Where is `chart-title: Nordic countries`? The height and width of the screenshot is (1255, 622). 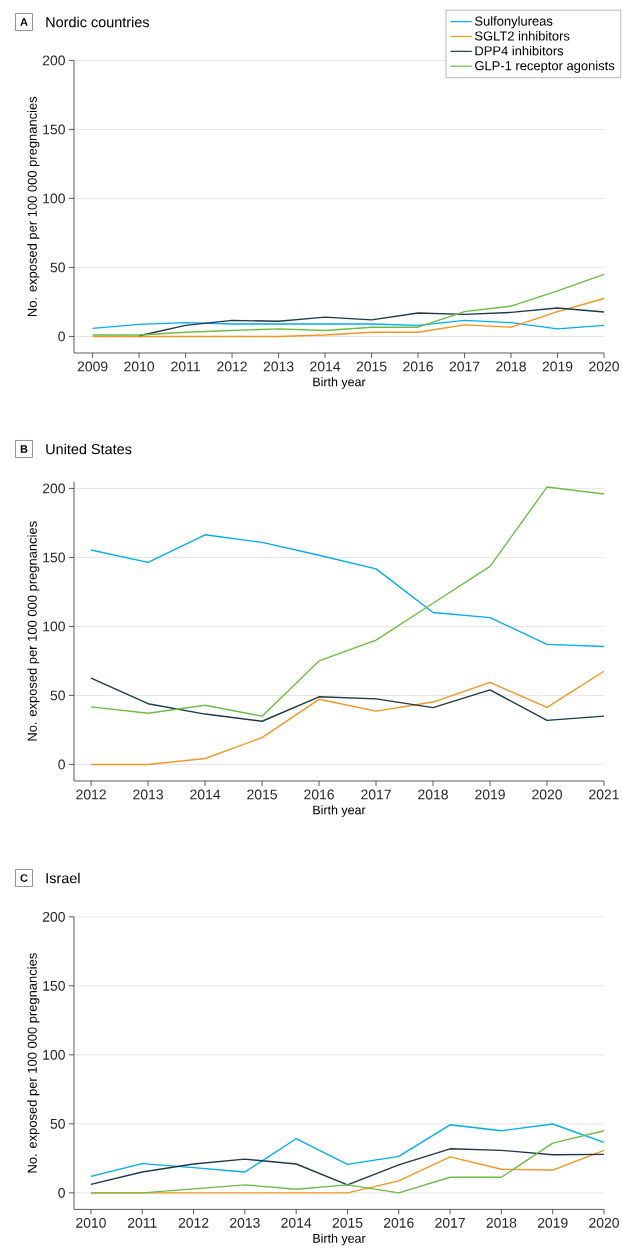 chart-title: Nordic countries is located at coordinates (98, 22).